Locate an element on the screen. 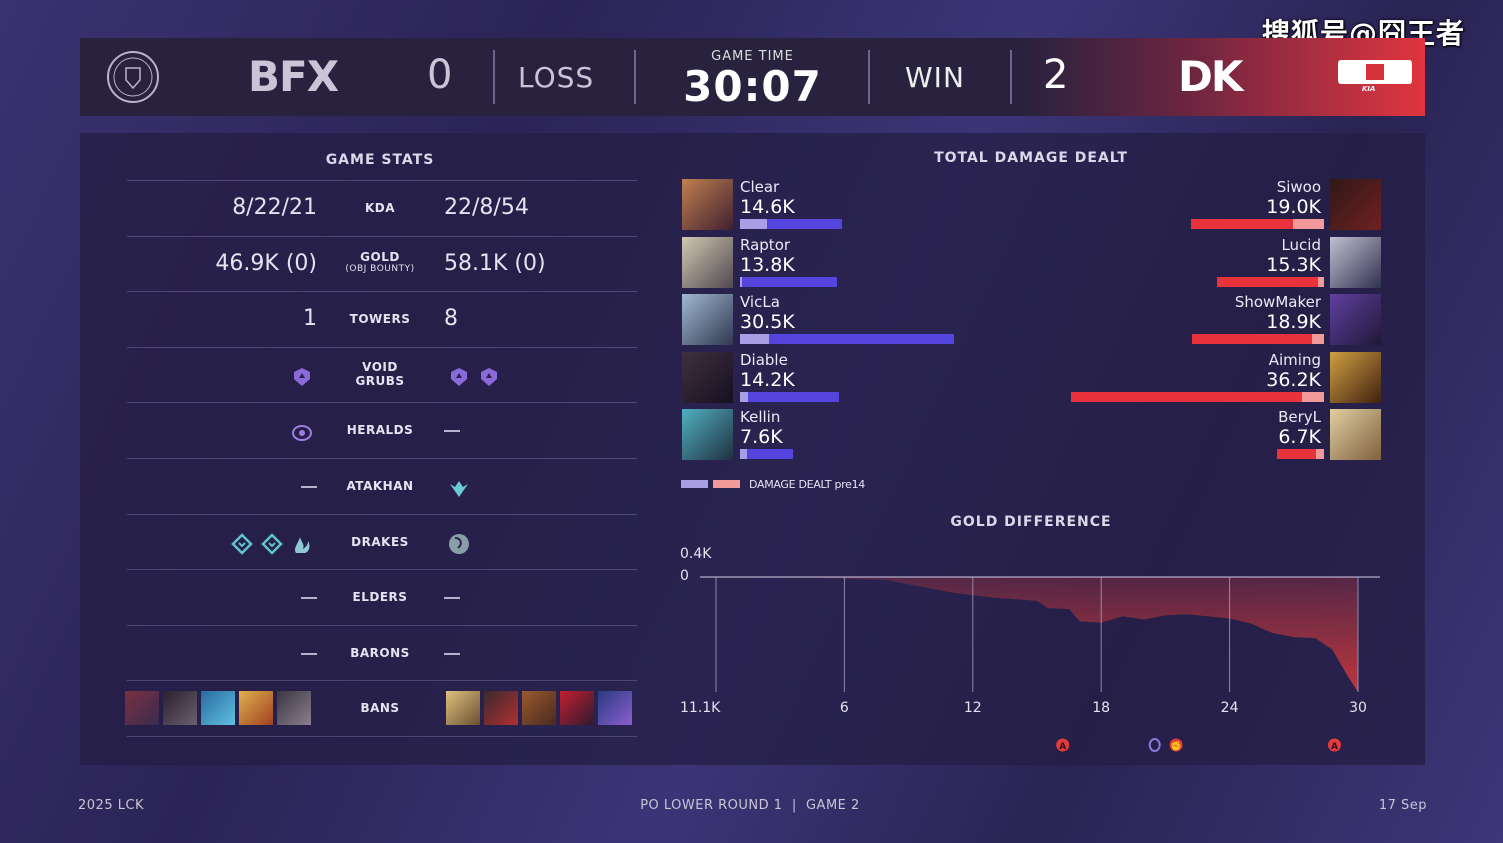  stat-label: HERALDS is located at coordinates (380, 430).